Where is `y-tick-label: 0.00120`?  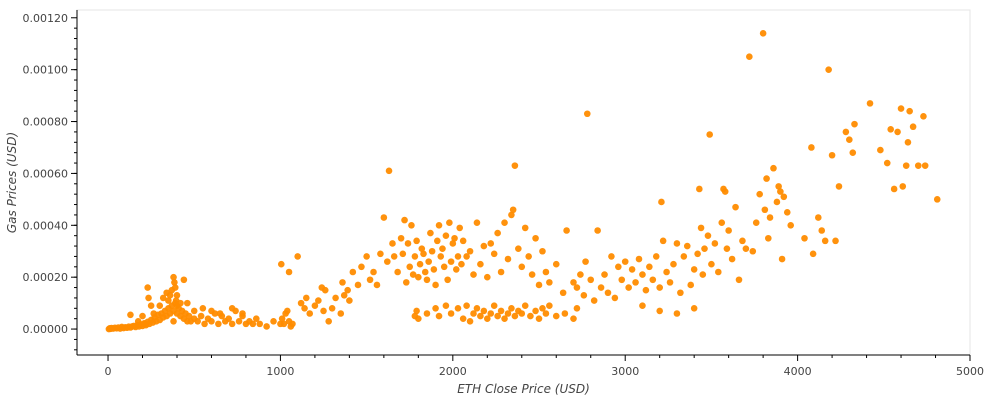
y-tick-label: 0.00120 is located at coordinates (46, 18).